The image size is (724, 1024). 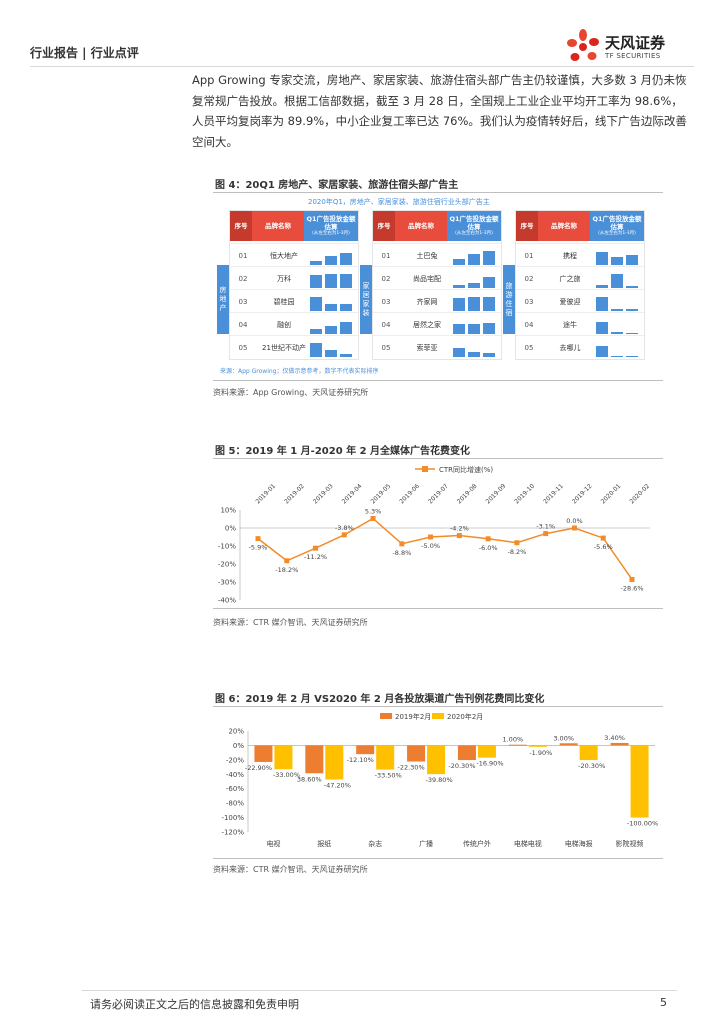 What do you see at coordinates (399, 202) in the screenshot?
I see `figure4-subtitle: 2020年Q1，房地产、家居家装、旅游住宿行业头部广告主` at bounding box center [399, 202].